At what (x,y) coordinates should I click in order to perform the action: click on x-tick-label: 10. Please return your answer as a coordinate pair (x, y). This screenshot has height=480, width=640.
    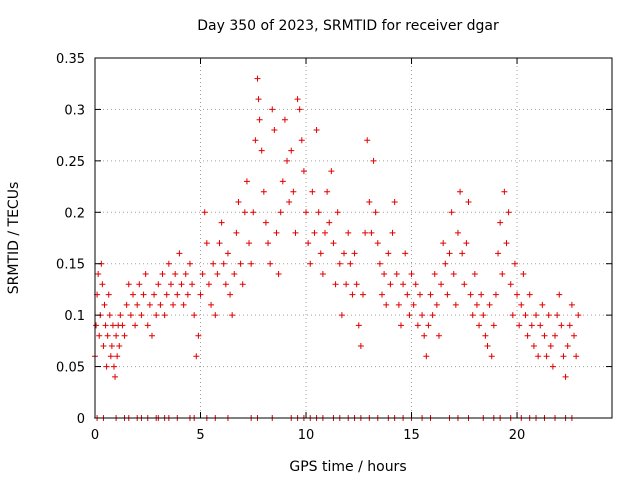
    Looking at the image, I should click on (306, 435).